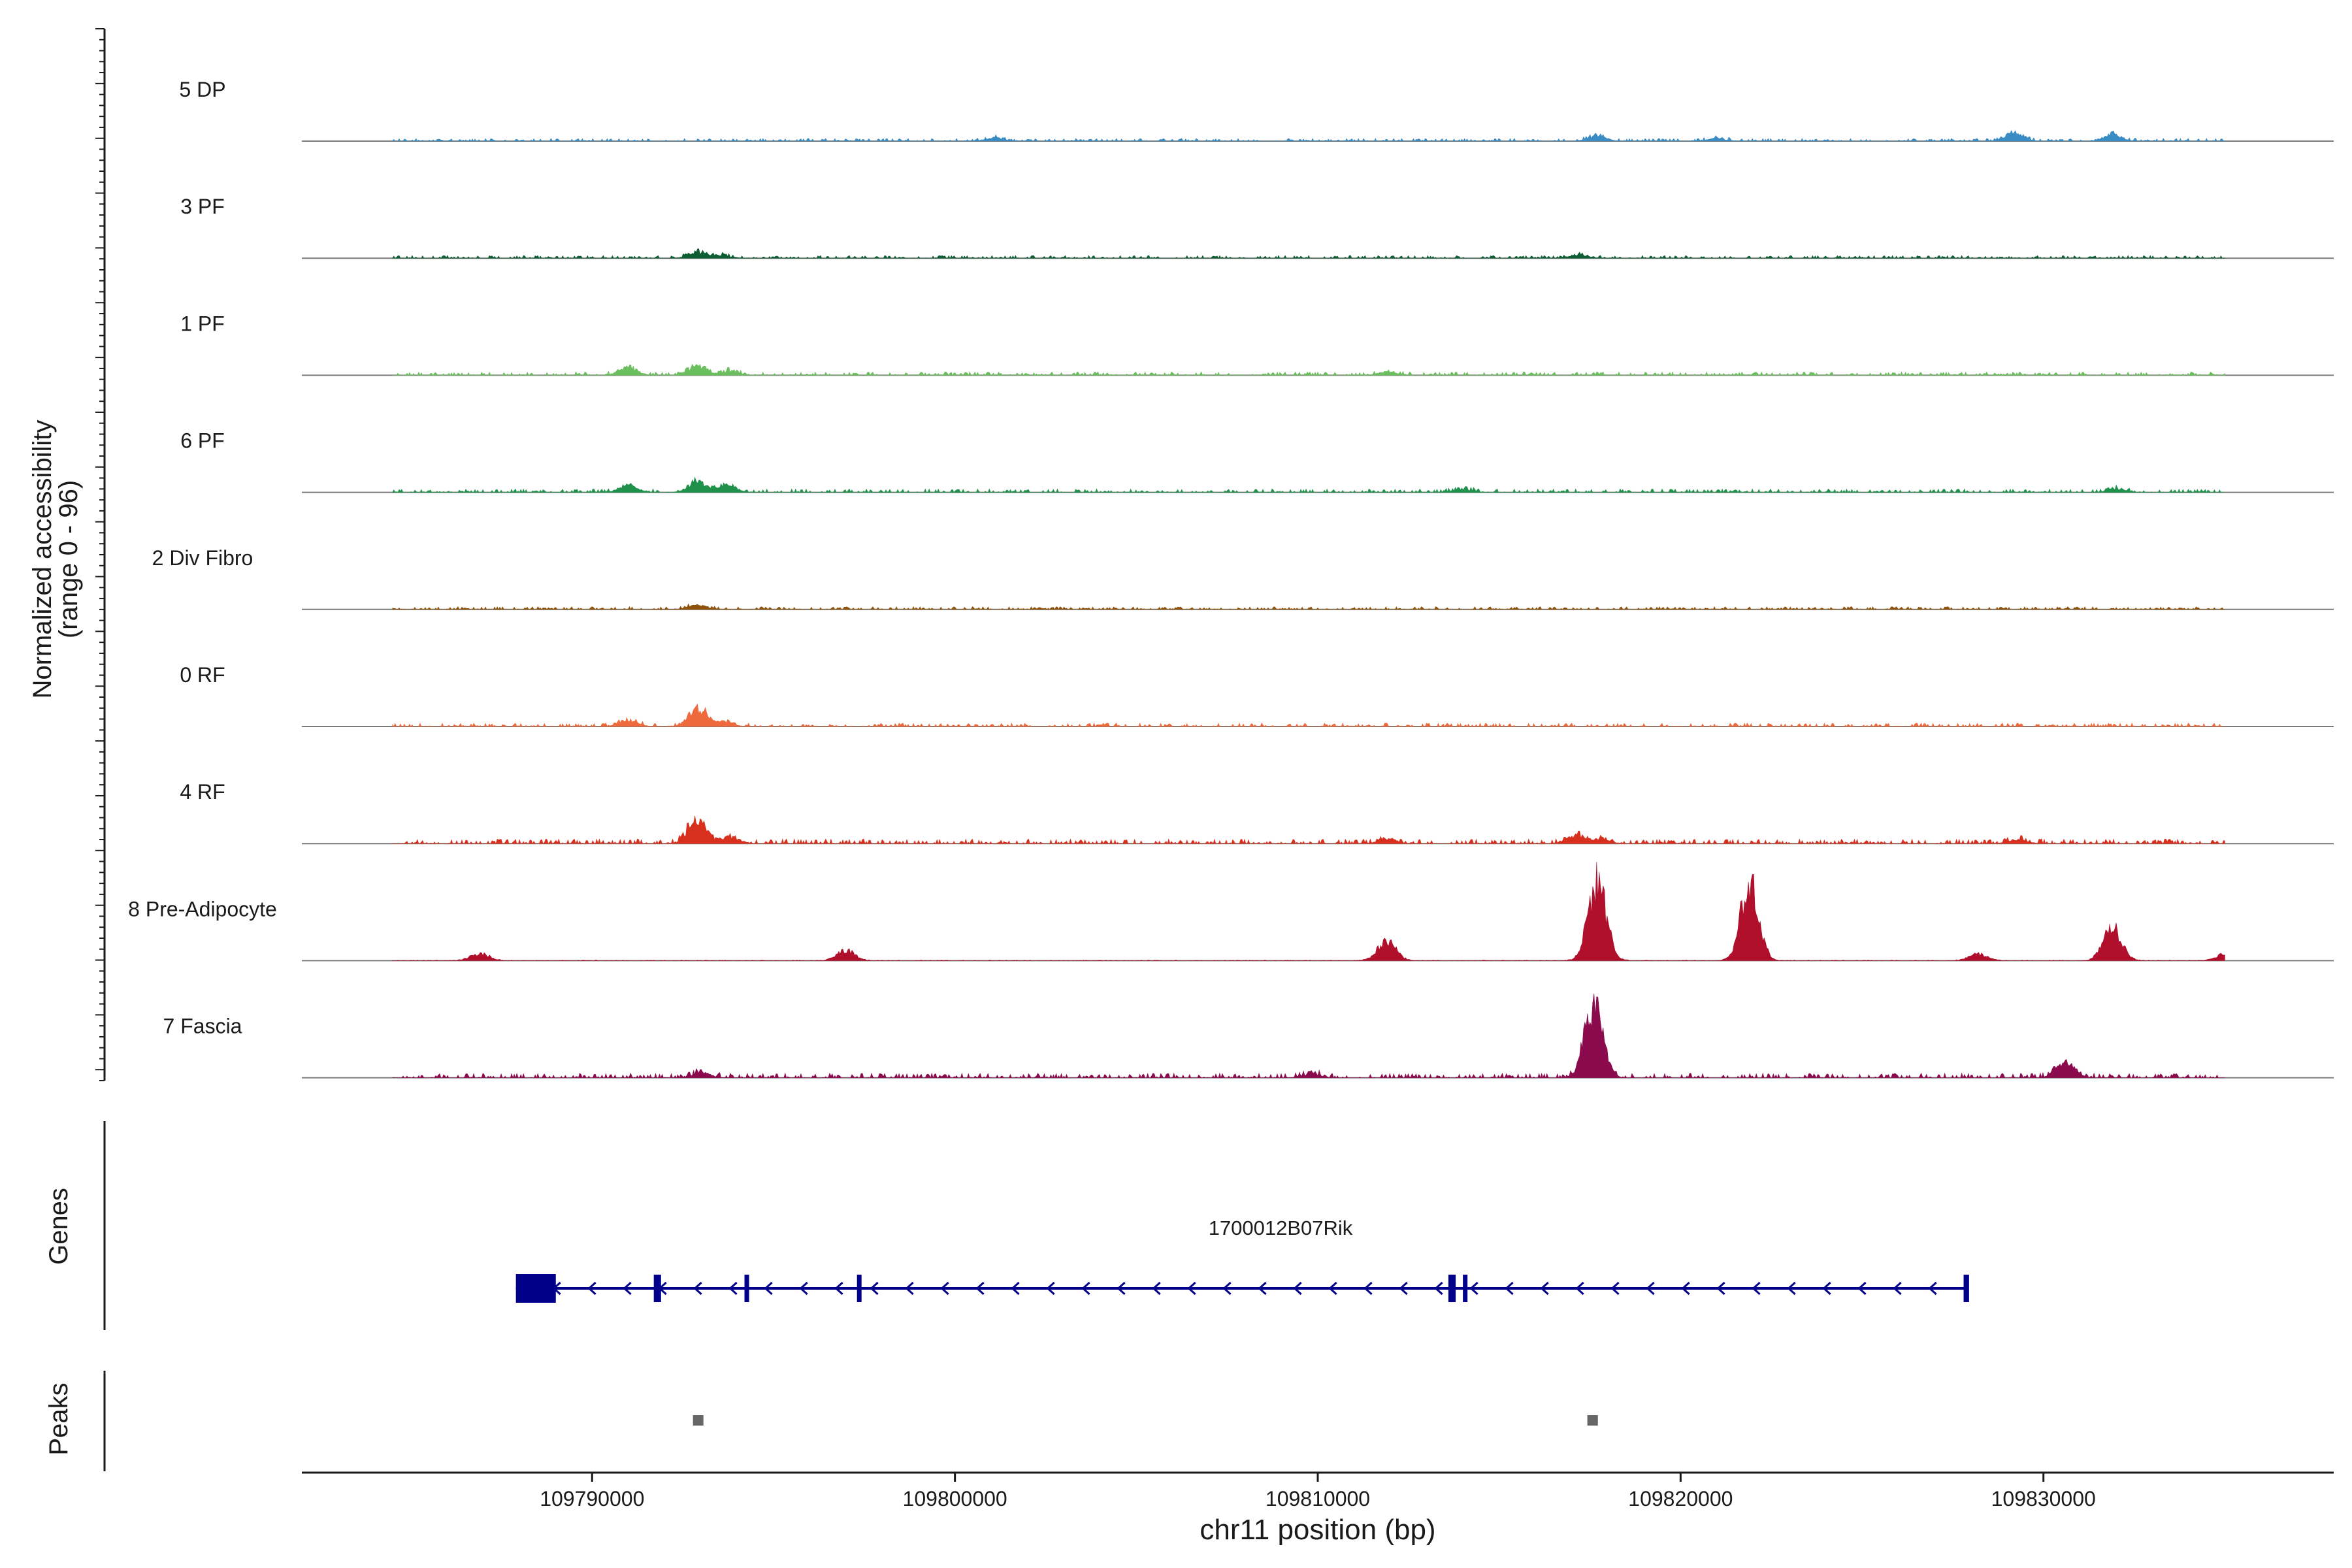 The image size is (2352, 1568). What do you see at coordinates (1242, 1288) in the screenshot?
I see `gene-model` at bounding box center [1242, 1288].